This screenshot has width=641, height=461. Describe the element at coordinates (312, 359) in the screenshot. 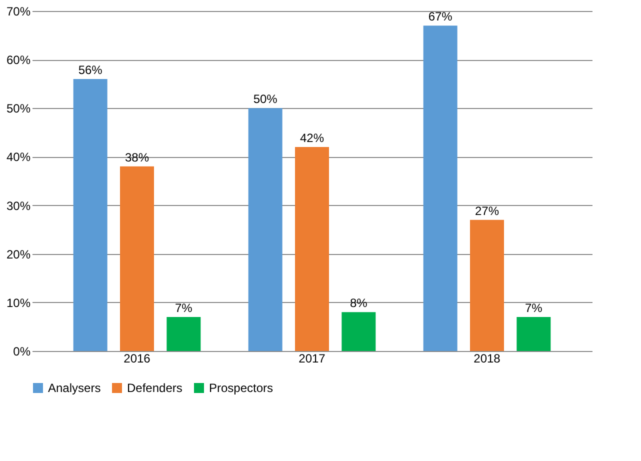

I see `x-tick-label: 2017` at that location.